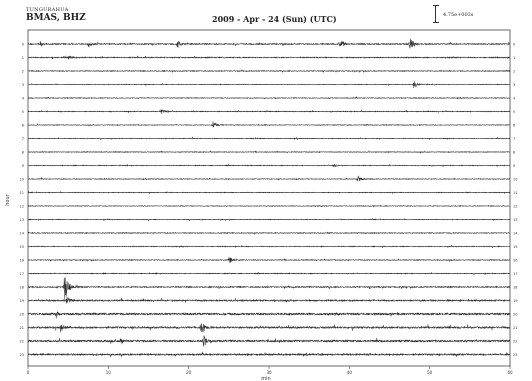  What do you see at coordinates (515, 301) in the screenshot?
I see `hour-tick-label-right: 19` at bounding box center [515, 301].